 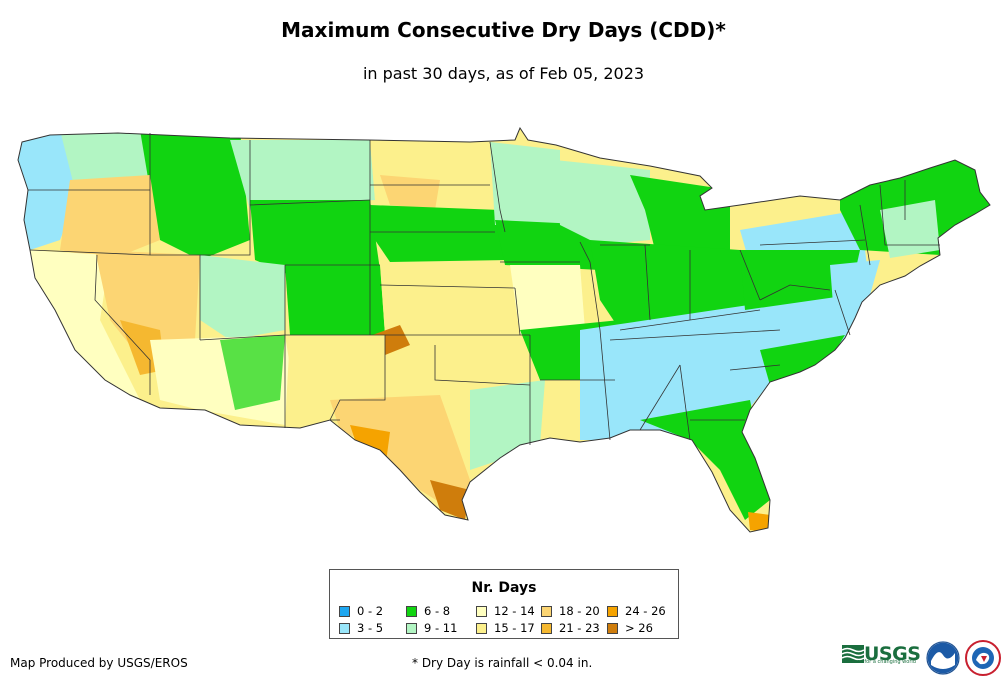 I want to click on legend-label: 21 - 23, so click(x=579, y=628).